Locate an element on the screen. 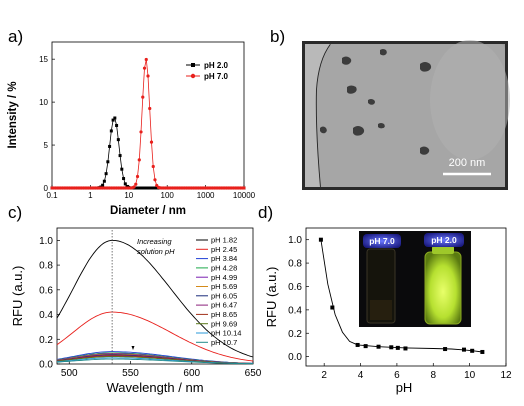 This screenshot has height=406, width=524. y-tick-label: 0.2 is located at coordinates (46, 340).